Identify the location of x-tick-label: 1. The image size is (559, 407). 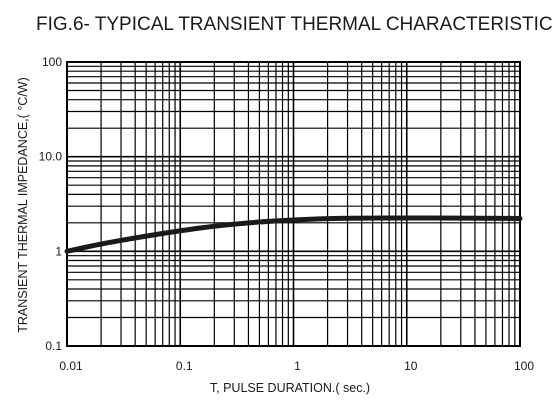
(297, 366).